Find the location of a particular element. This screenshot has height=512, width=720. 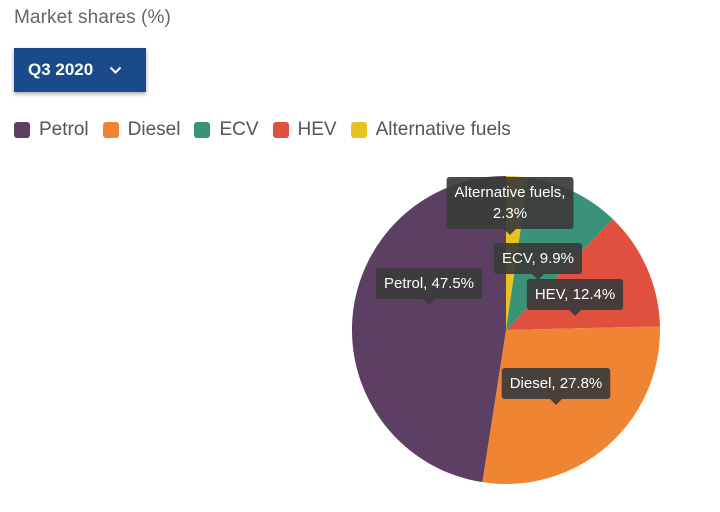

legend-item-alternative-fuels: Alternative fuels is located at coordinates (430, 130).